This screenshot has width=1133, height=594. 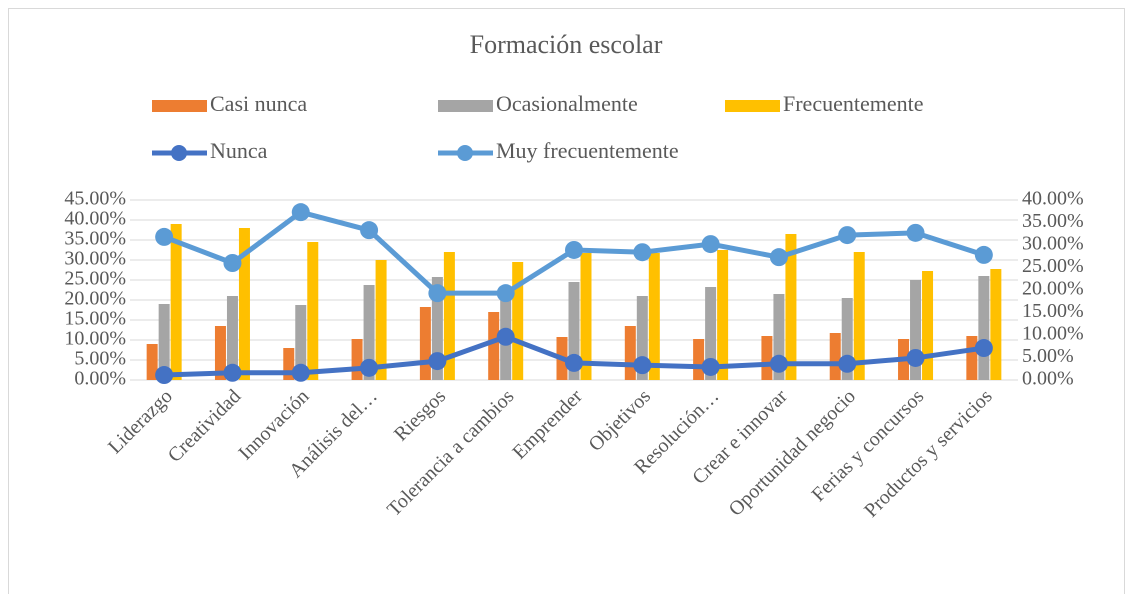 What do you see at coordinates (95, 299) in the screenshot?
I see `y-tick-label: 20.00%` at bounding box center [95, 299].